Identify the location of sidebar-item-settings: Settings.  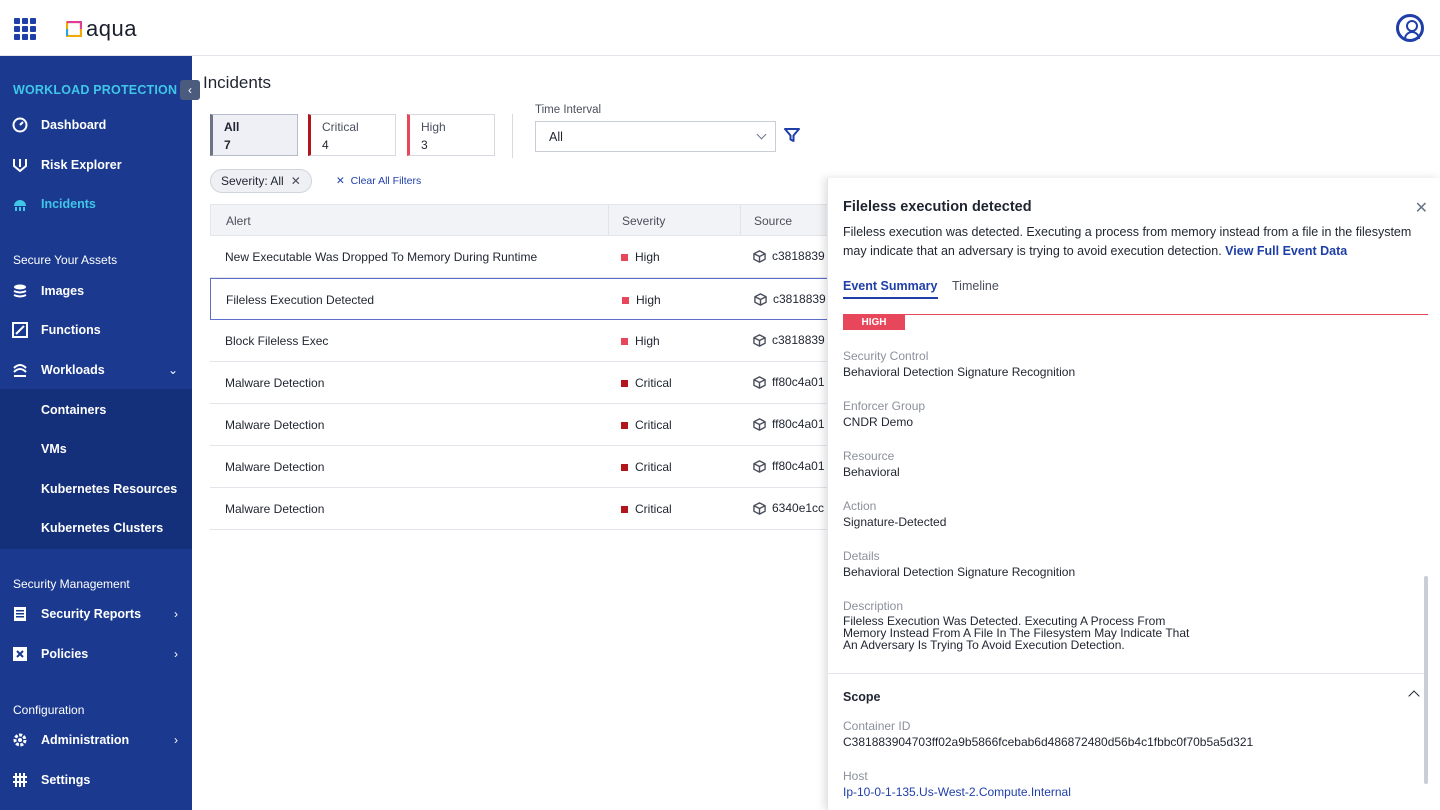
(96, 780).